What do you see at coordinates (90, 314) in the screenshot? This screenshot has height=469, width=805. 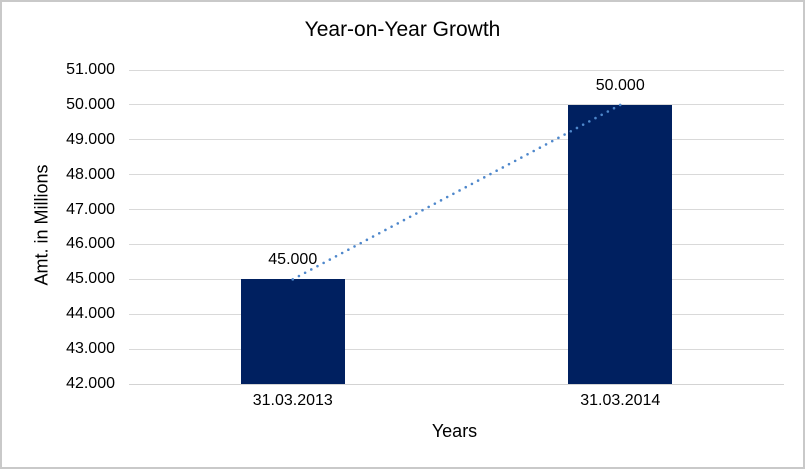 I see `y-tick-label: 44.000` at bounding box center [90, 314].